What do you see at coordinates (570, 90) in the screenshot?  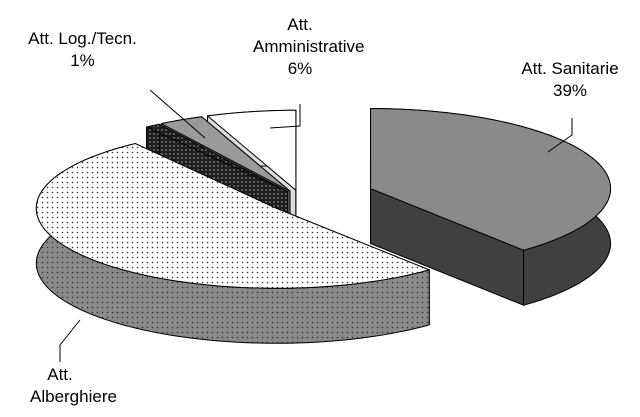 I see `value-label: 39%` at bounding box center [570, 90].